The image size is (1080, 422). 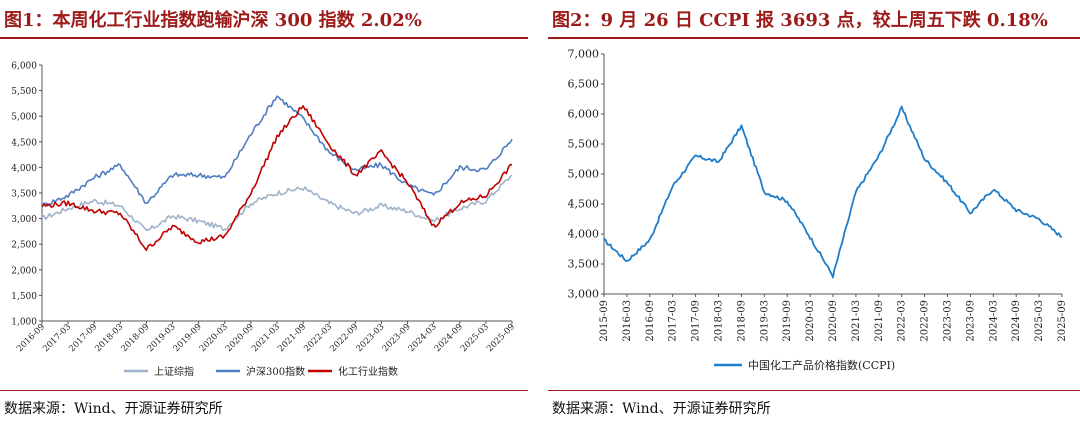 I want to click on x-tick-label: 2017-09, so click(x=696, y=321).